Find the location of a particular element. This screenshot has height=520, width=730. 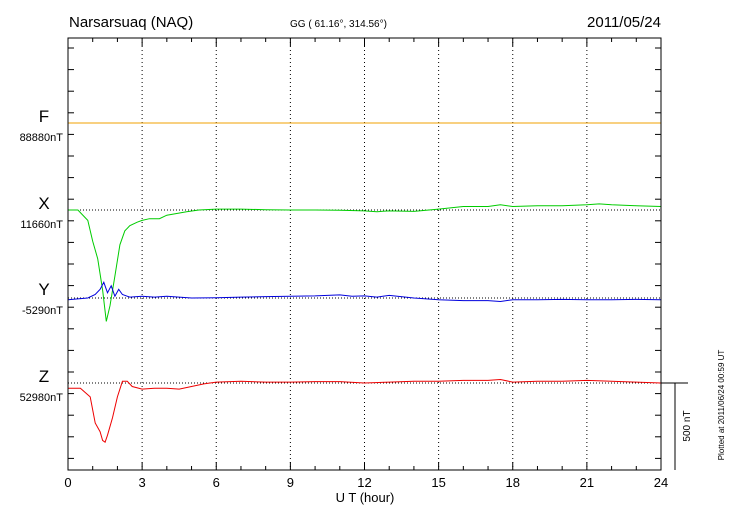

series-labels: F 88880nT X 11660nT Y -5290nT Z 52980nT is located at coordinates (42, 255).